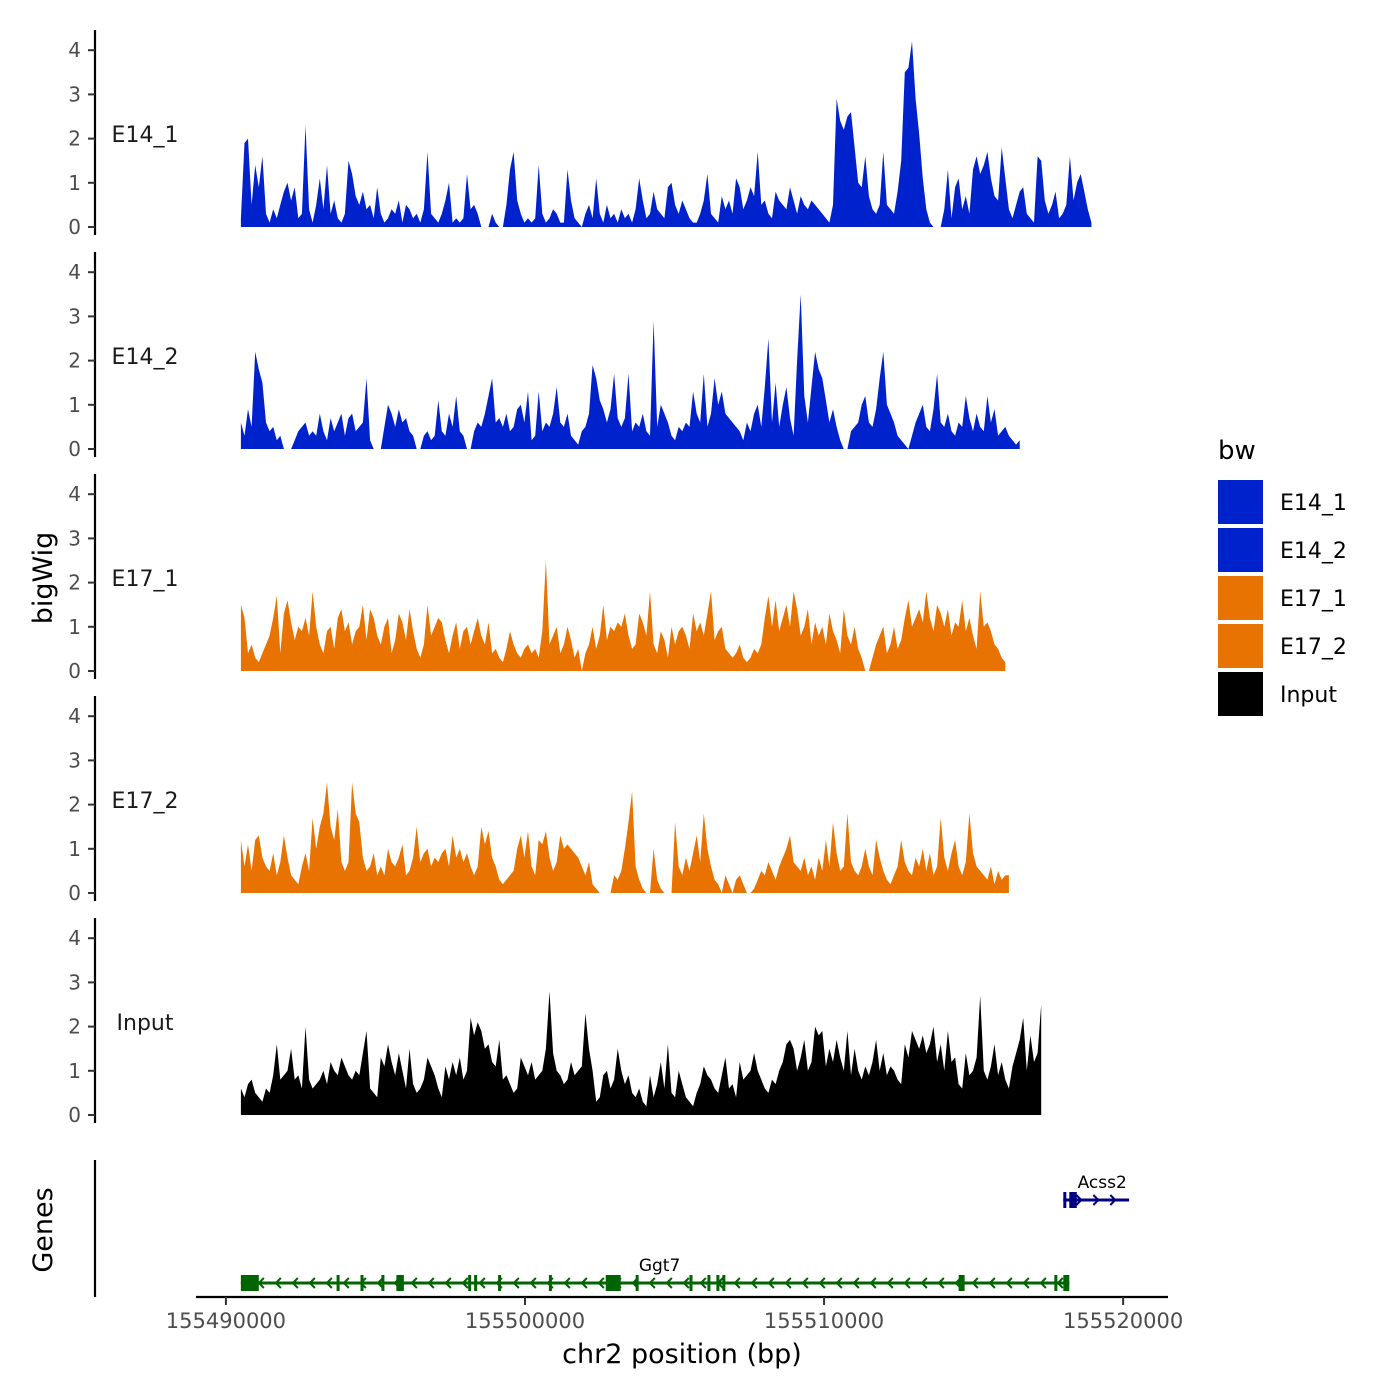  I want to click on gene-panel: Ggt7 Acss2, so click(611, 1228).